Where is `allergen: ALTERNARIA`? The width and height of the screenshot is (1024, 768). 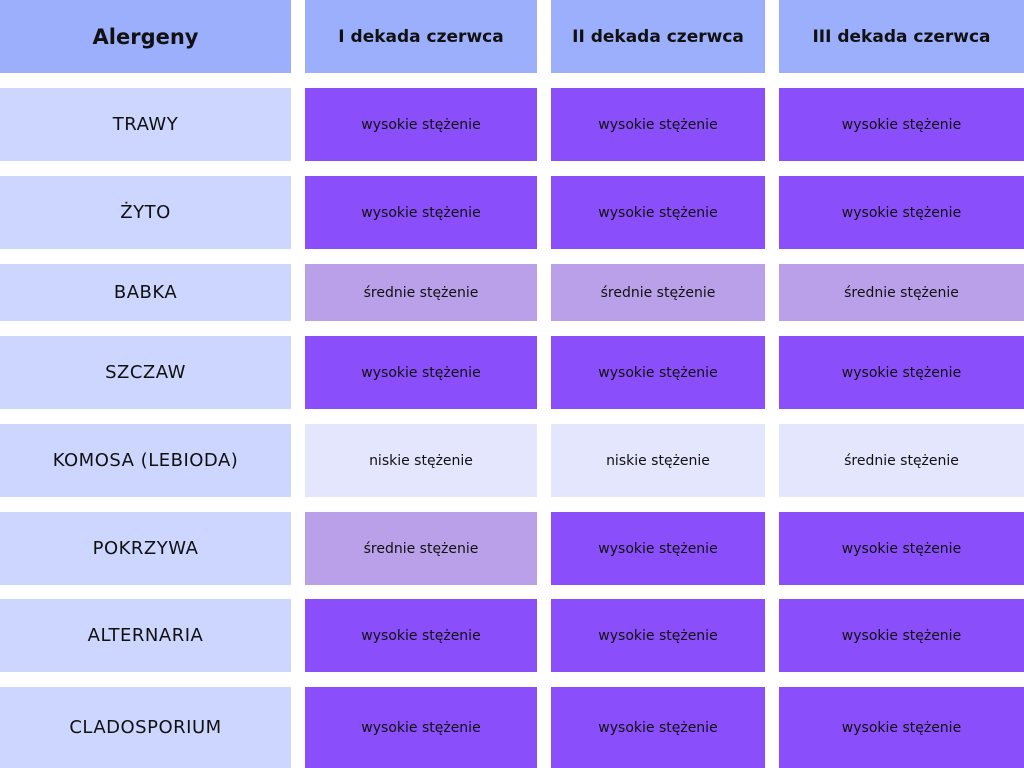
allergen: ALTERNARIA is located at coordinates (145, 635).